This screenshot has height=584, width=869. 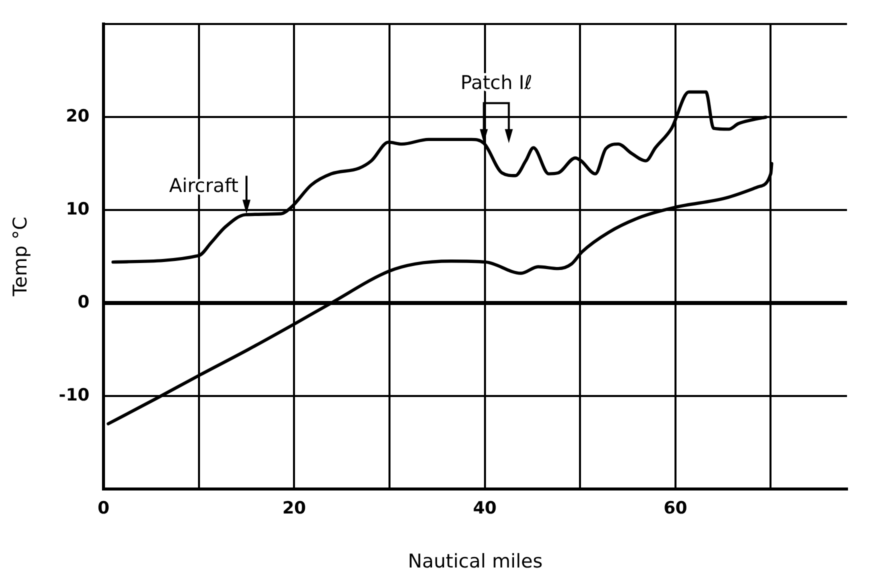 I want to click on x-tick-label: 20, so click(x=294, y=508).